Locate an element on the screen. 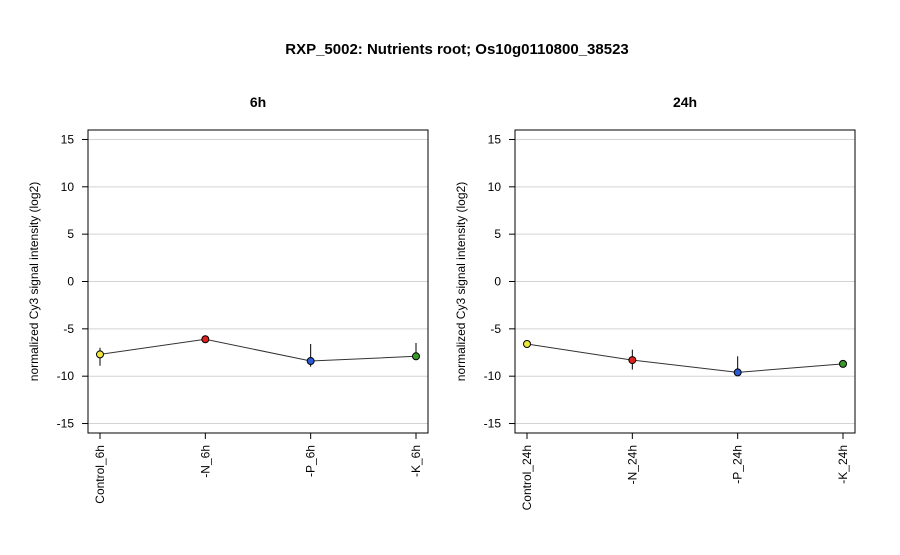 This screenshot has width=900, height=555. x-tick-label: -N_24h is located at coordinates (632, 464).